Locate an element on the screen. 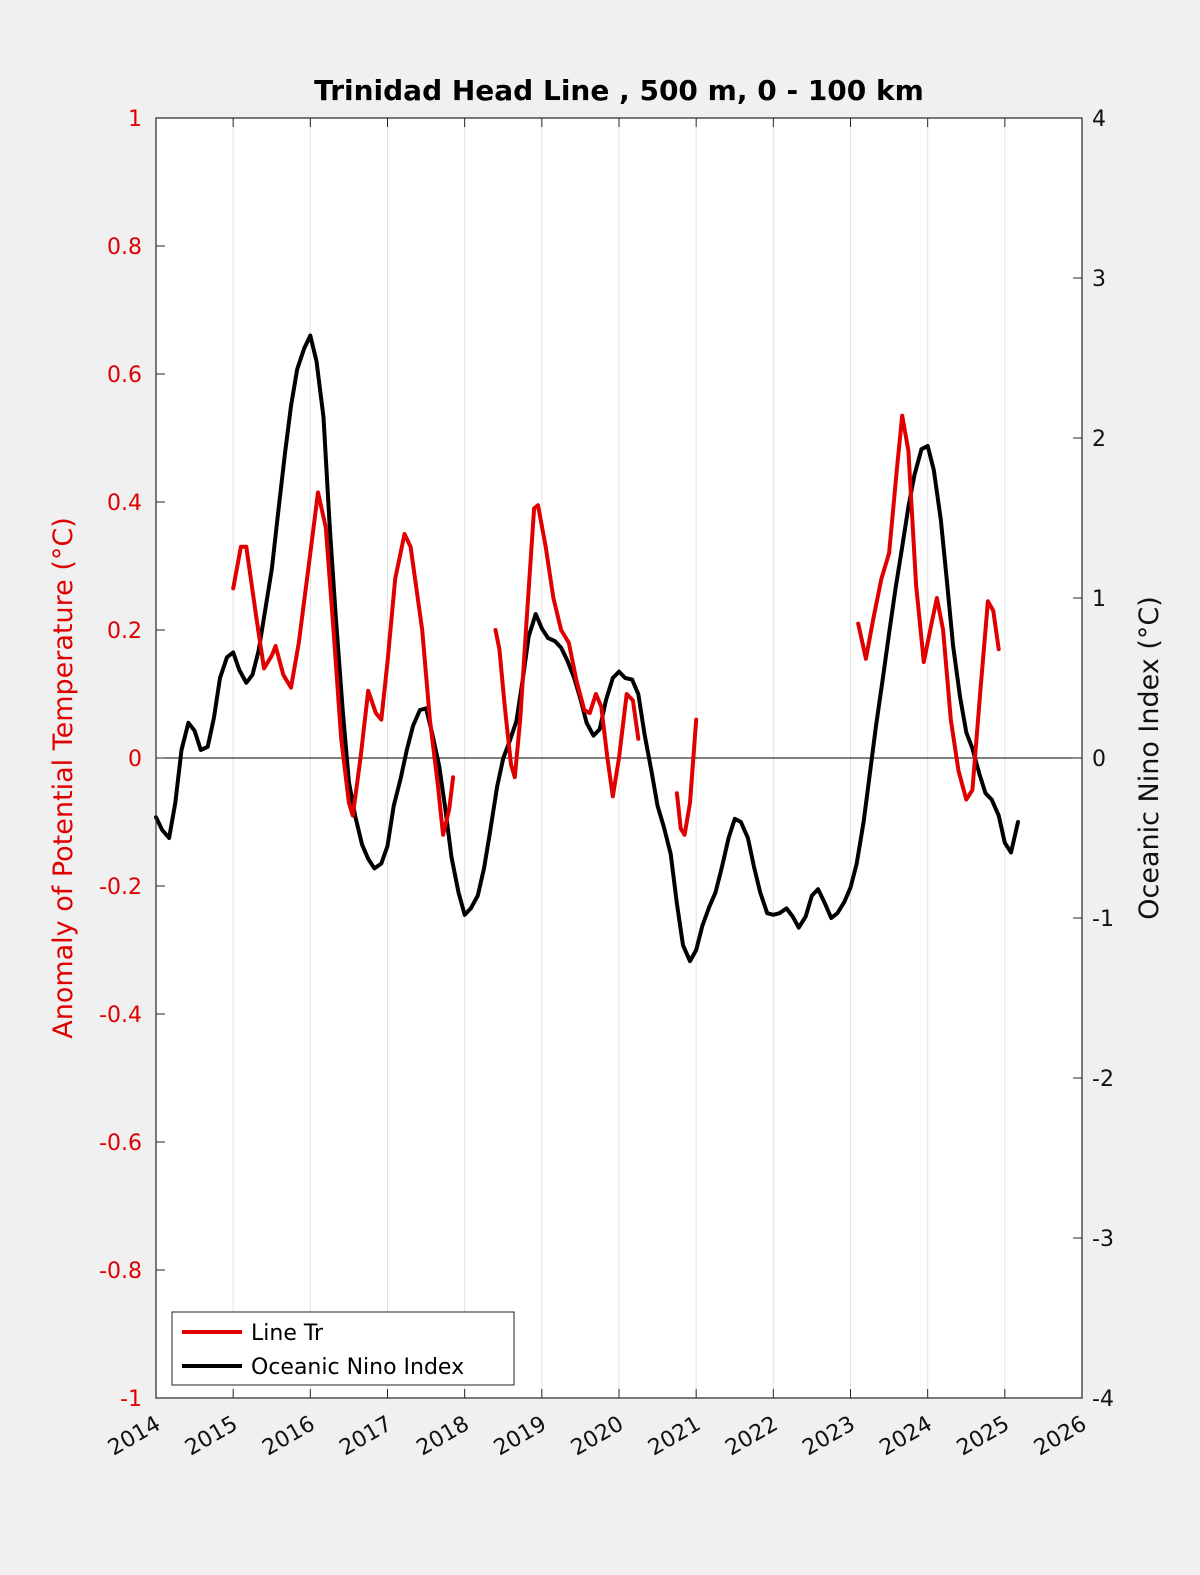 The width and height of the screenshot is (1200, 1575). left-axis: 1 0.8 0.6 0.4 0.2 0 -0.2 -0.4 -0.6 -0.8 -1 is located at coordinates (132, 759).